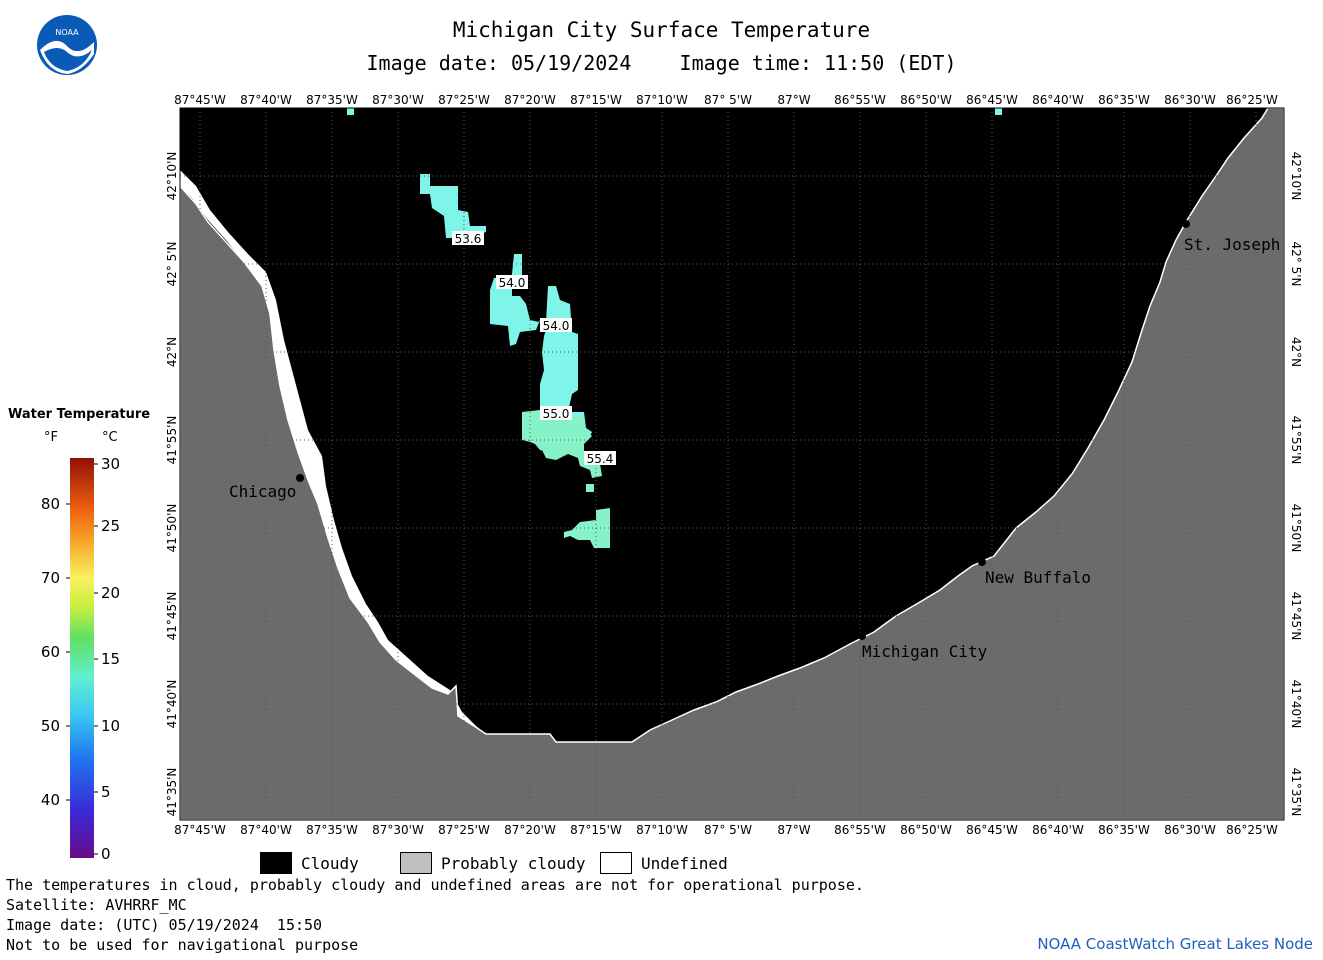  Describe the element at coordinates (110, 593) in the screenshot. I see `c-tick-label: 20` at that location.